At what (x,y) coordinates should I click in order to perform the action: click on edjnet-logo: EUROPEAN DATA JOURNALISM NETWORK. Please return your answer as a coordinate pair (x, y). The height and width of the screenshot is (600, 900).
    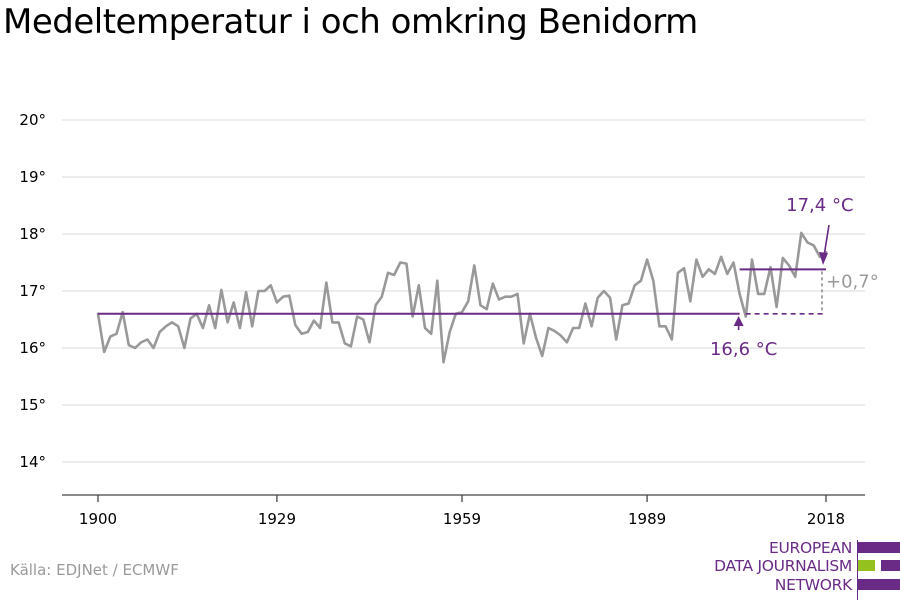
    Looking at the image, I should click on (800, 569).